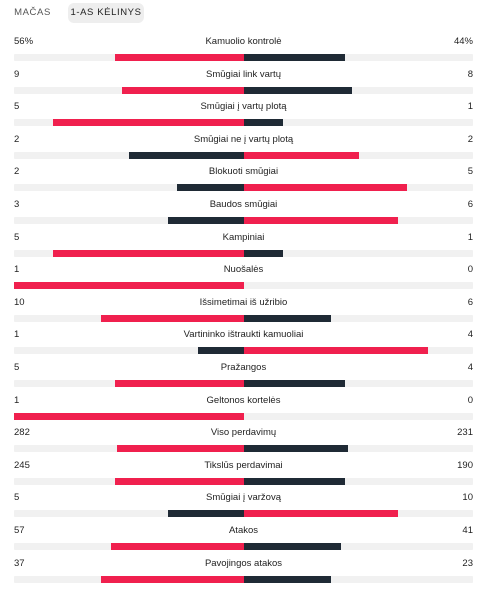 This screenshot has height=590, width=487. Describe the element at coordinates (243, 410) in the screenshot. I see `stat-row: 1 Geltonos kortelės 0` at that location.